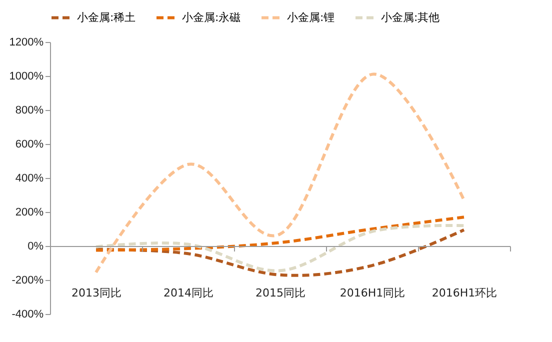 The height and width of the screenshot is (342, 552). Describe the element at coordinates (211, 17) in the screenshot. I see `legend-label: 小金属:永磁` at that location.